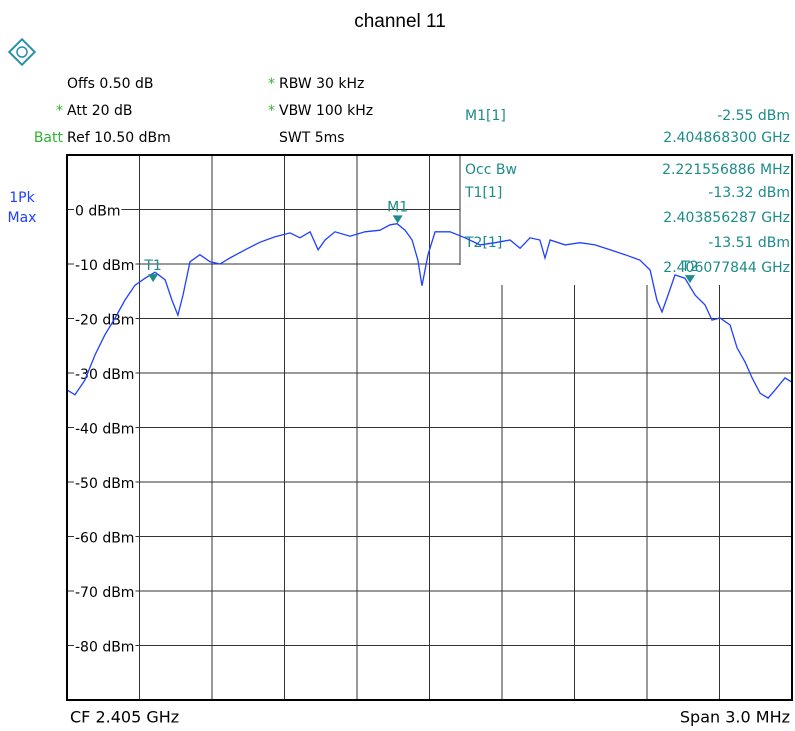 The height and width of the screenshot is (731, 795). Describe the element at coordinates (483, 193) in the screenshot. I see `readout-name: T1[1]` at that location.